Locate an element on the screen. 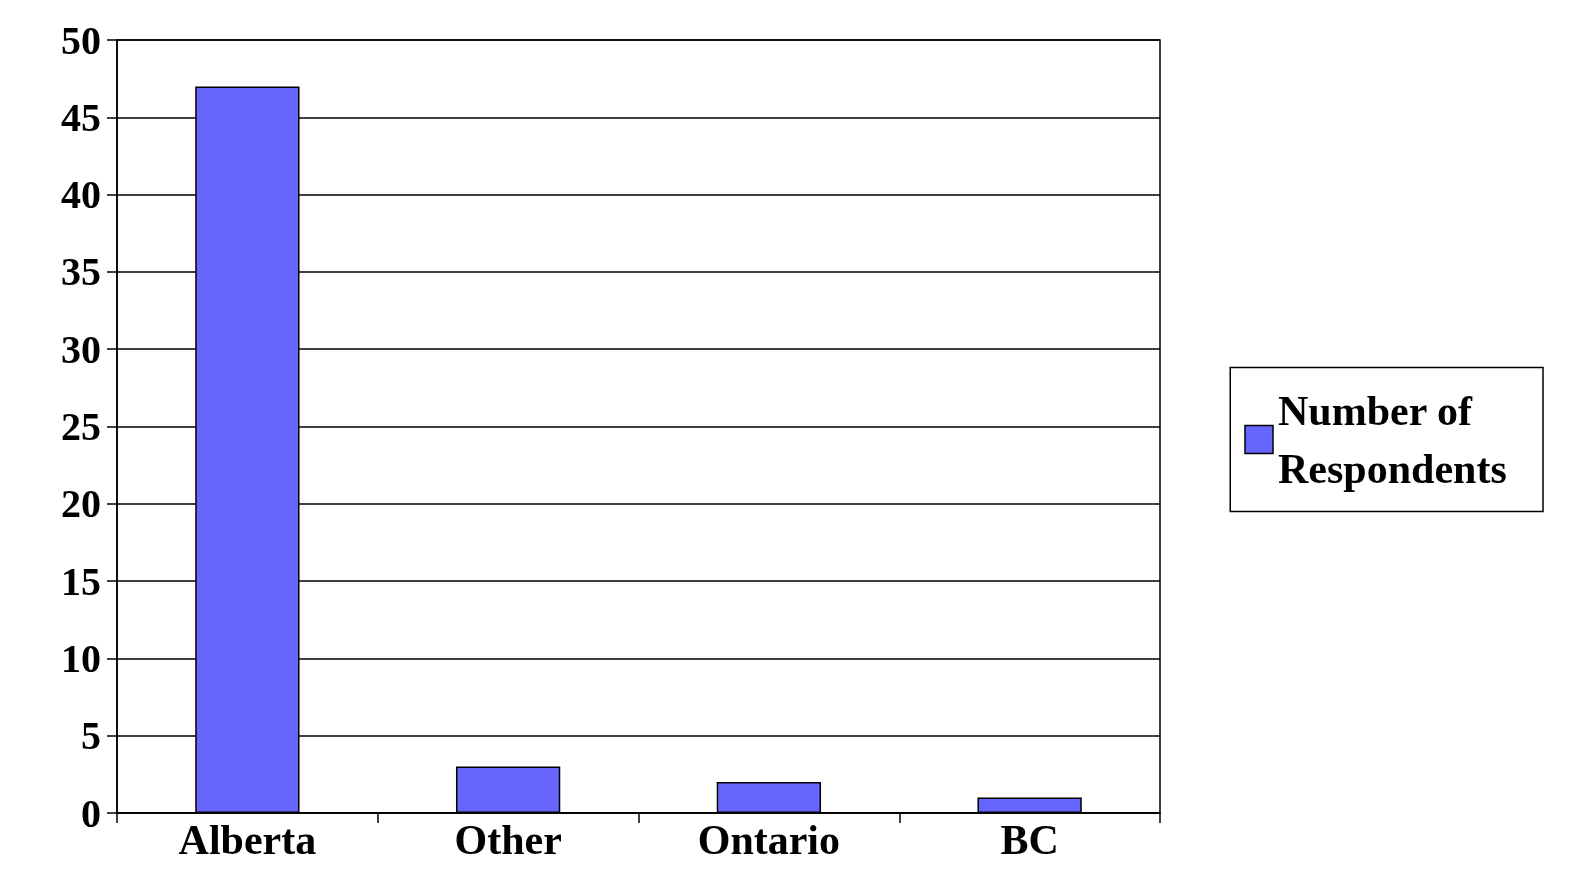 The width and height of the screenshot is (1581, 879). y-tick-label: 35 is located at coordinates (81, 272).